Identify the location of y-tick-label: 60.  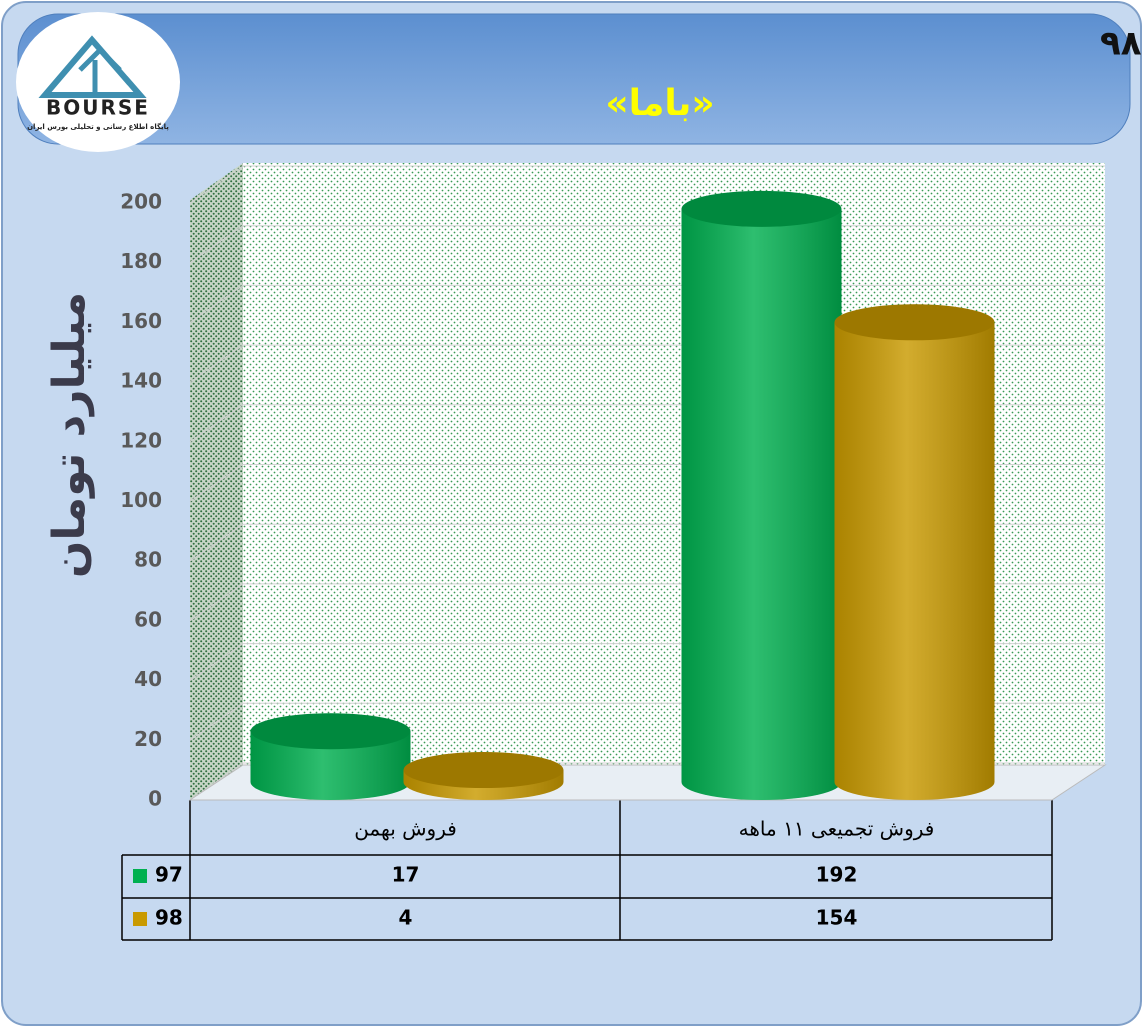
(148, 619).